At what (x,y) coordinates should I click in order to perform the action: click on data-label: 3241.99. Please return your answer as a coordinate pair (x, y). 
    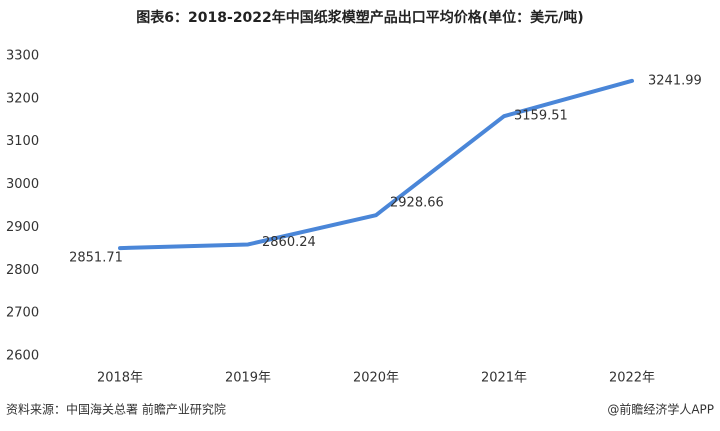
    Looking at the image, I should click on (675, 80).